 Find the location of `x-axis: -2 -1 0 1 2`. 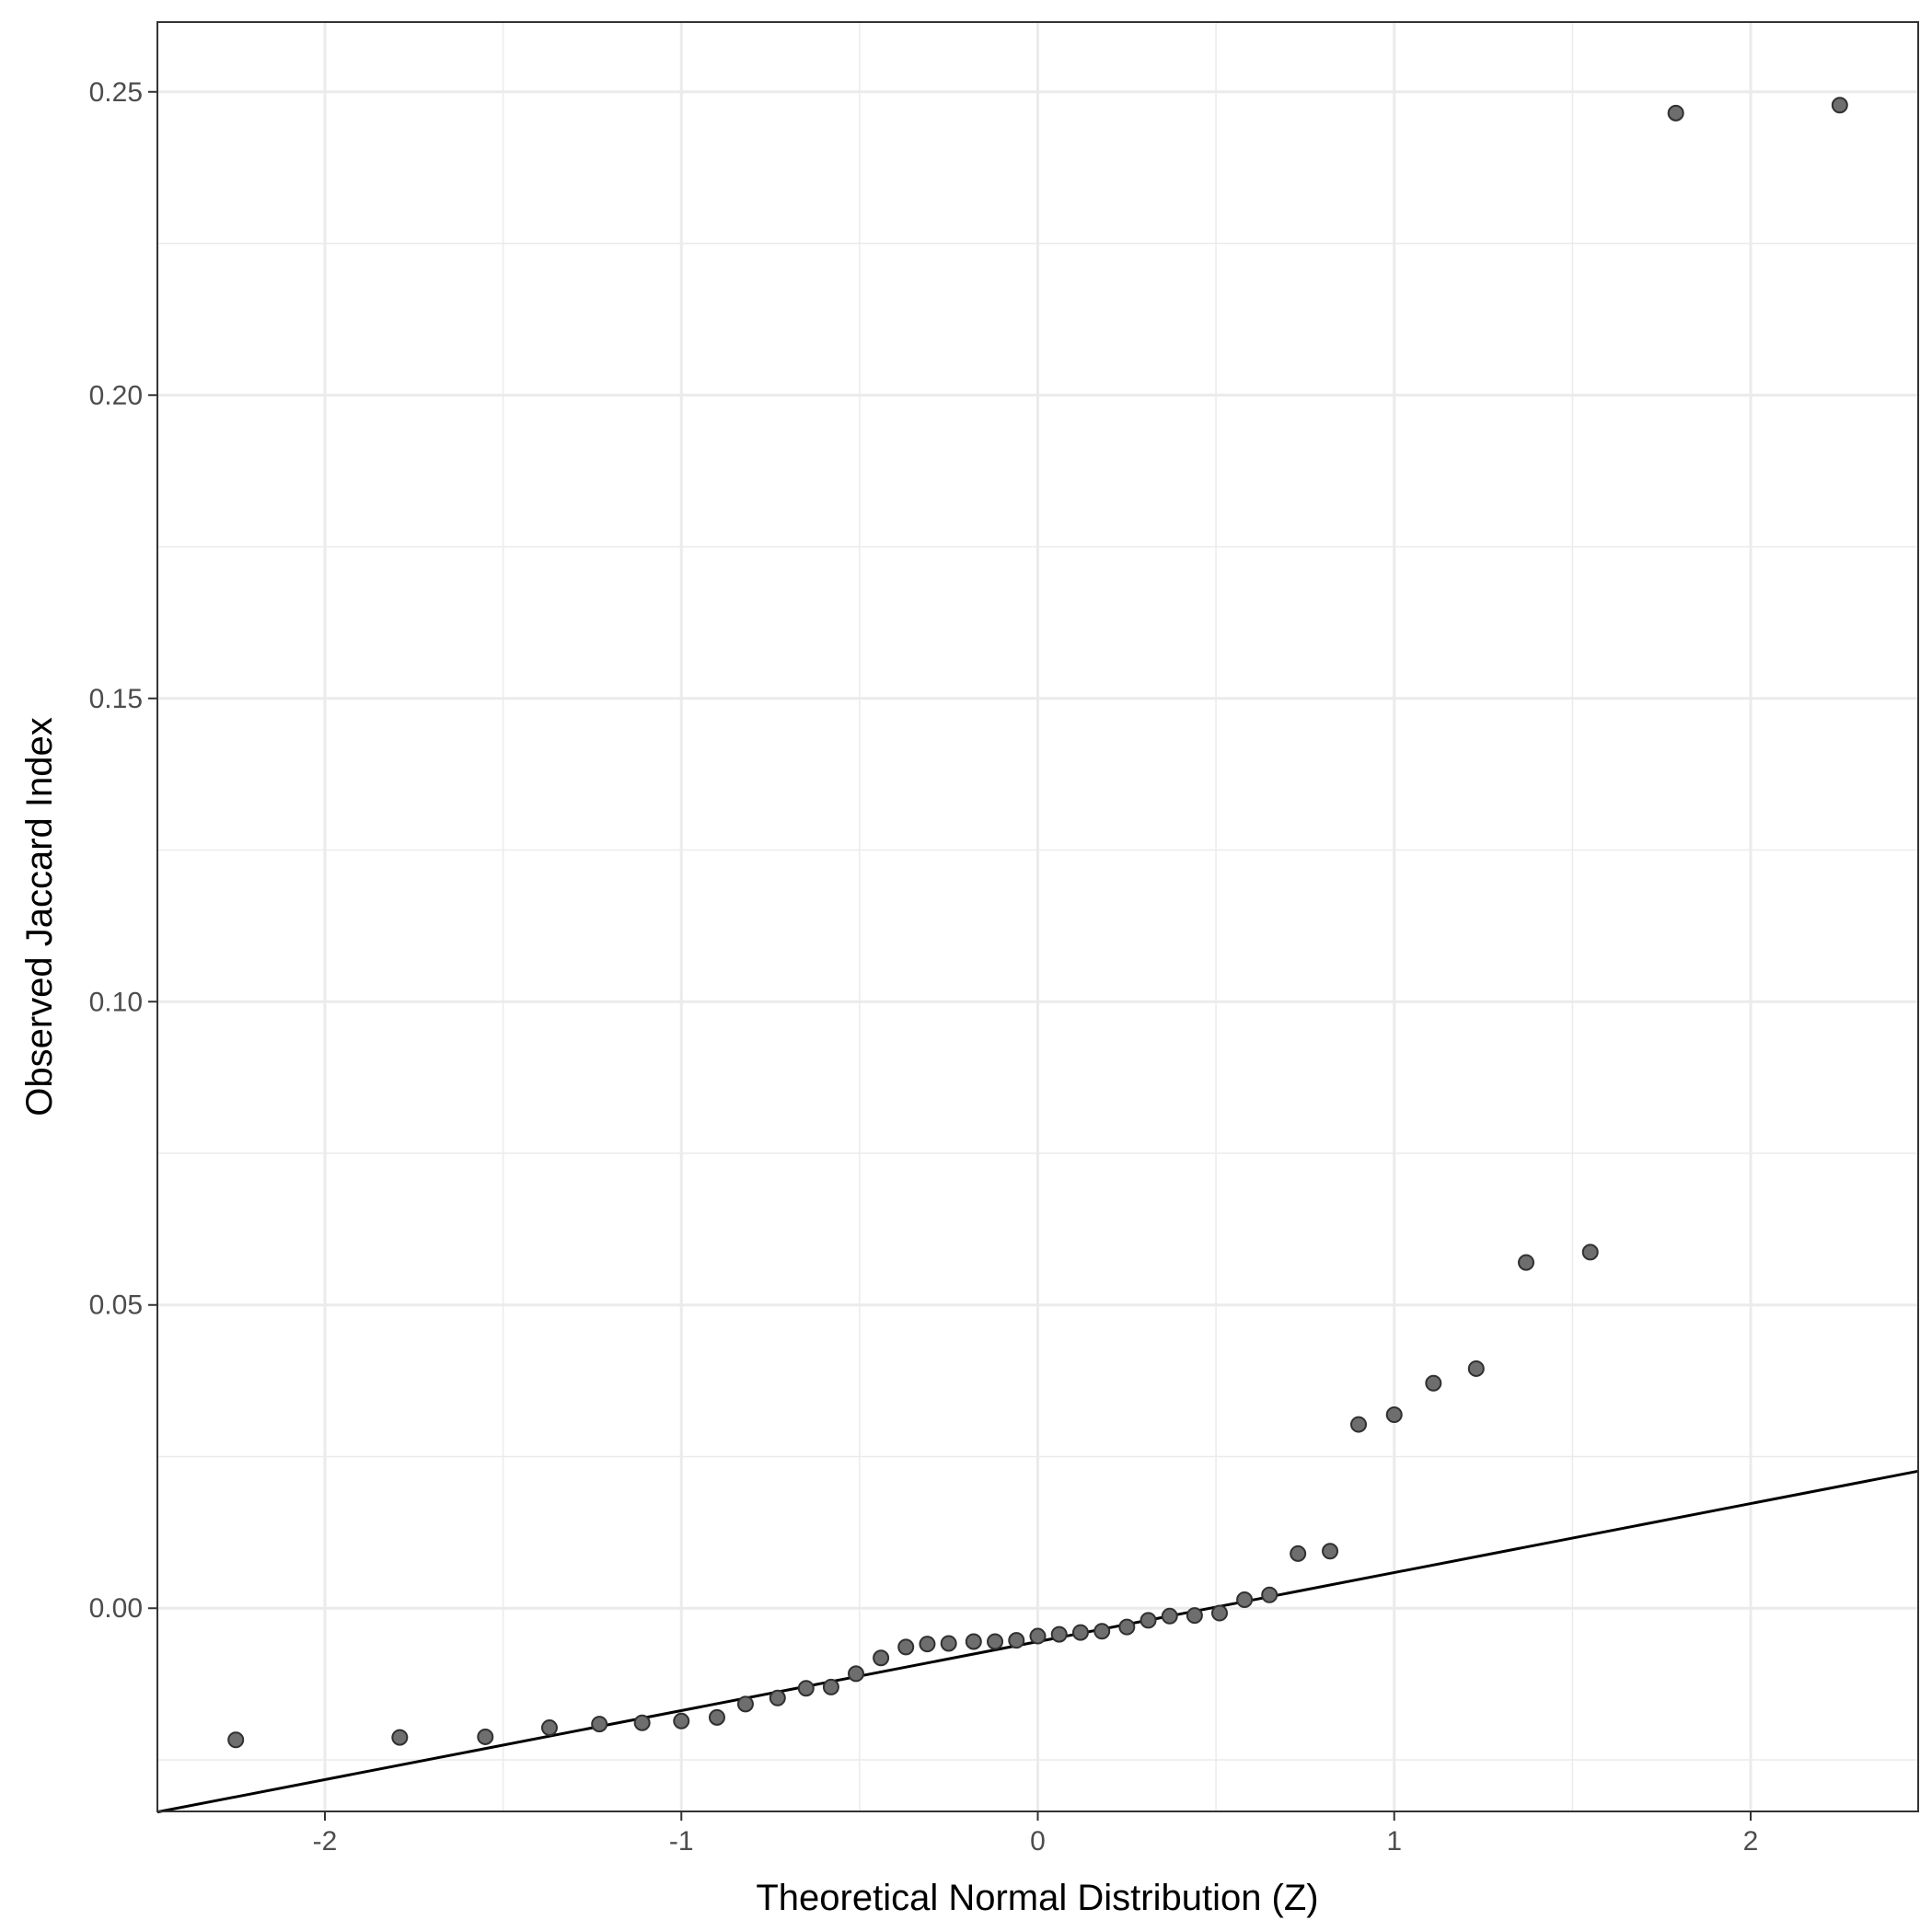

x-axis: -2 -1 0 1 2 is located at coordinates (1036, 1834).